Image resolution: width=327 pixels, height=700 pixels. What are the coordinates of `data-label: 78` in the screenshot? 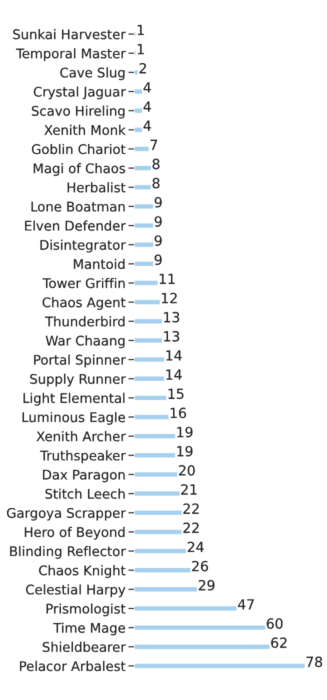 It's located at (314, 662).